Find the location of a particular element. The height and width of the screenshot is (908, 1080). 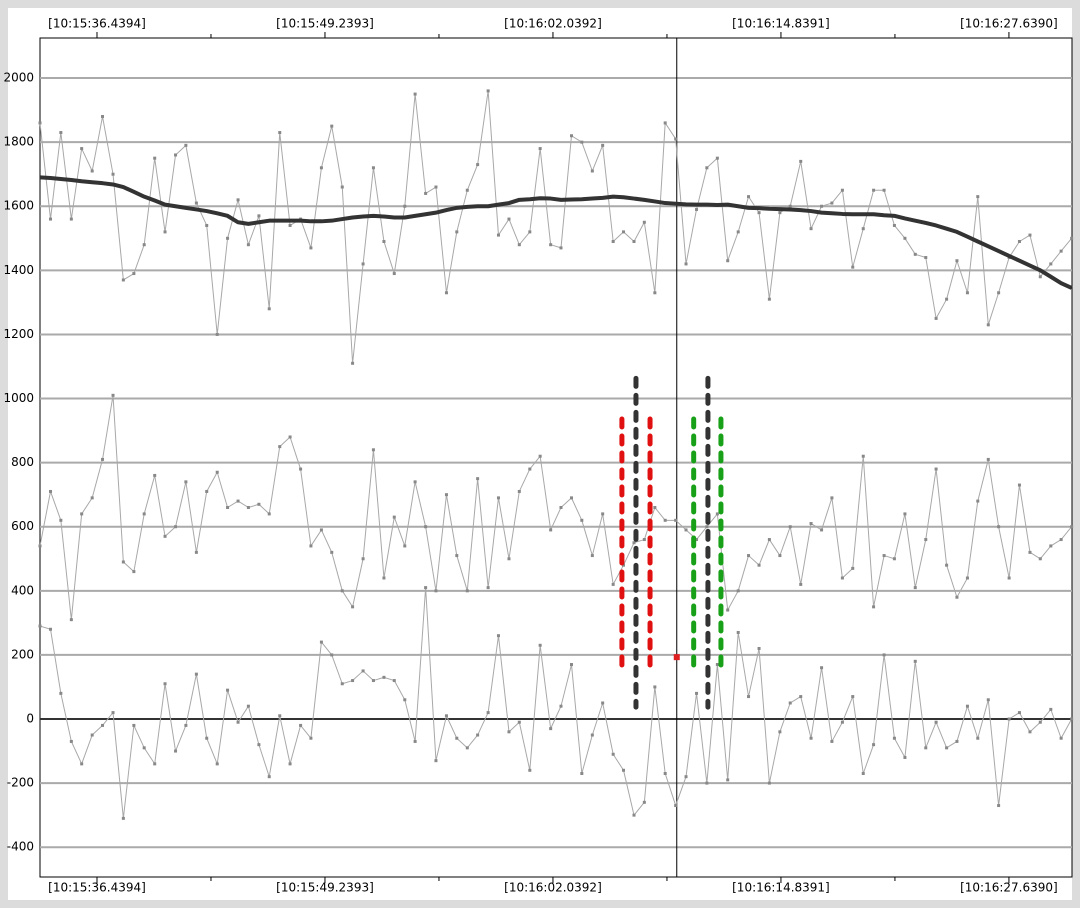

y-tick-label: 600 is located at coordinates (22, 526).